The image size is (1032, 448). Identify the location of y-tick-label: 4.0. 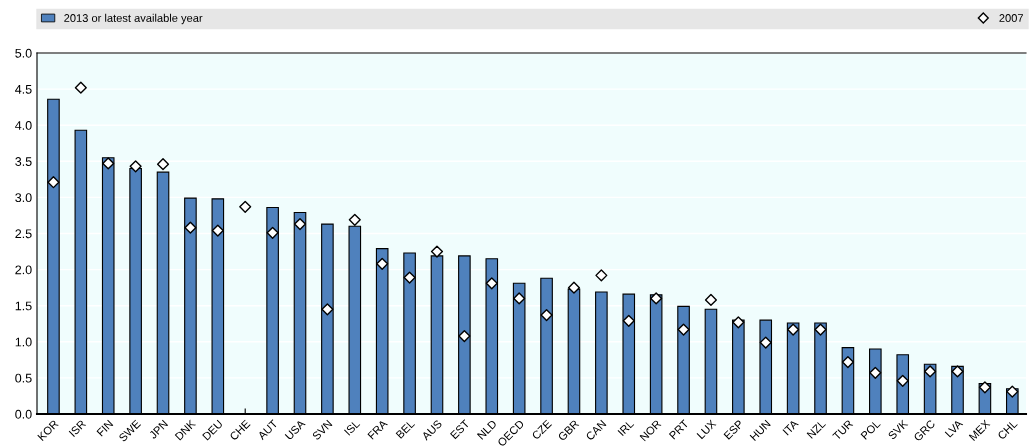
(23, 125).